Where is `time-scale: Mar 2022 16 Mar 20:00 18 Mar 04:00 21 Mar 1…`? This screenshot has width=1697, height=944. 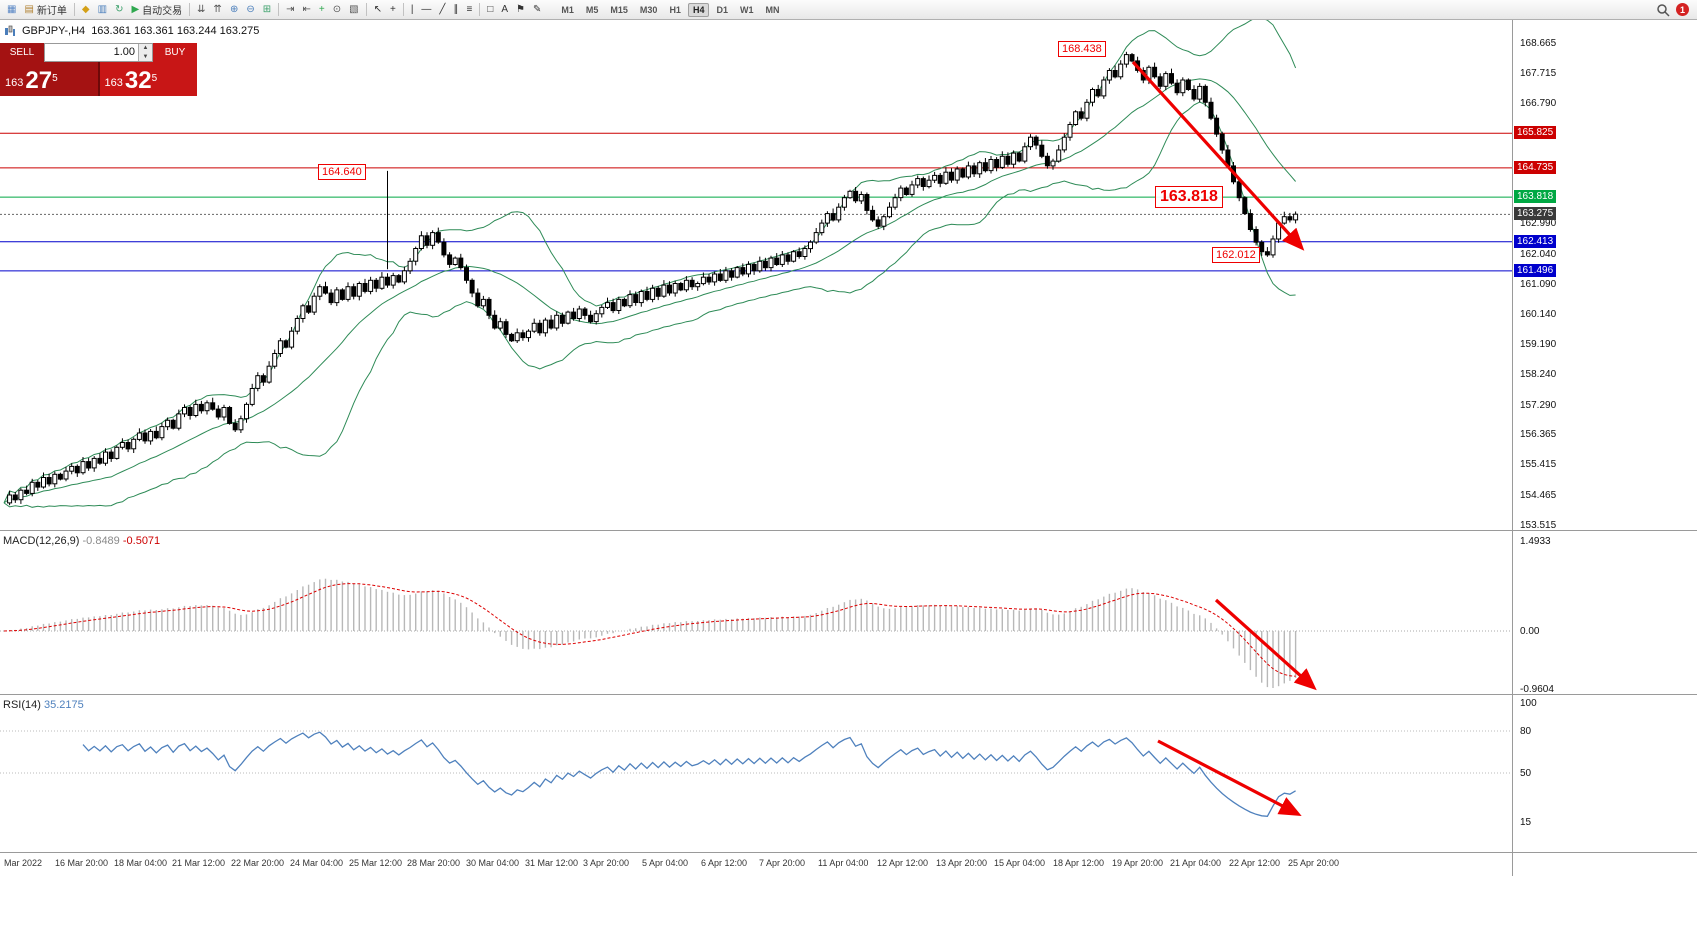 time-scale: Mar 2022 16 Mar 20:00 18 Mar 04:00 21 Mar 1… is located at coordinates (756, 865).